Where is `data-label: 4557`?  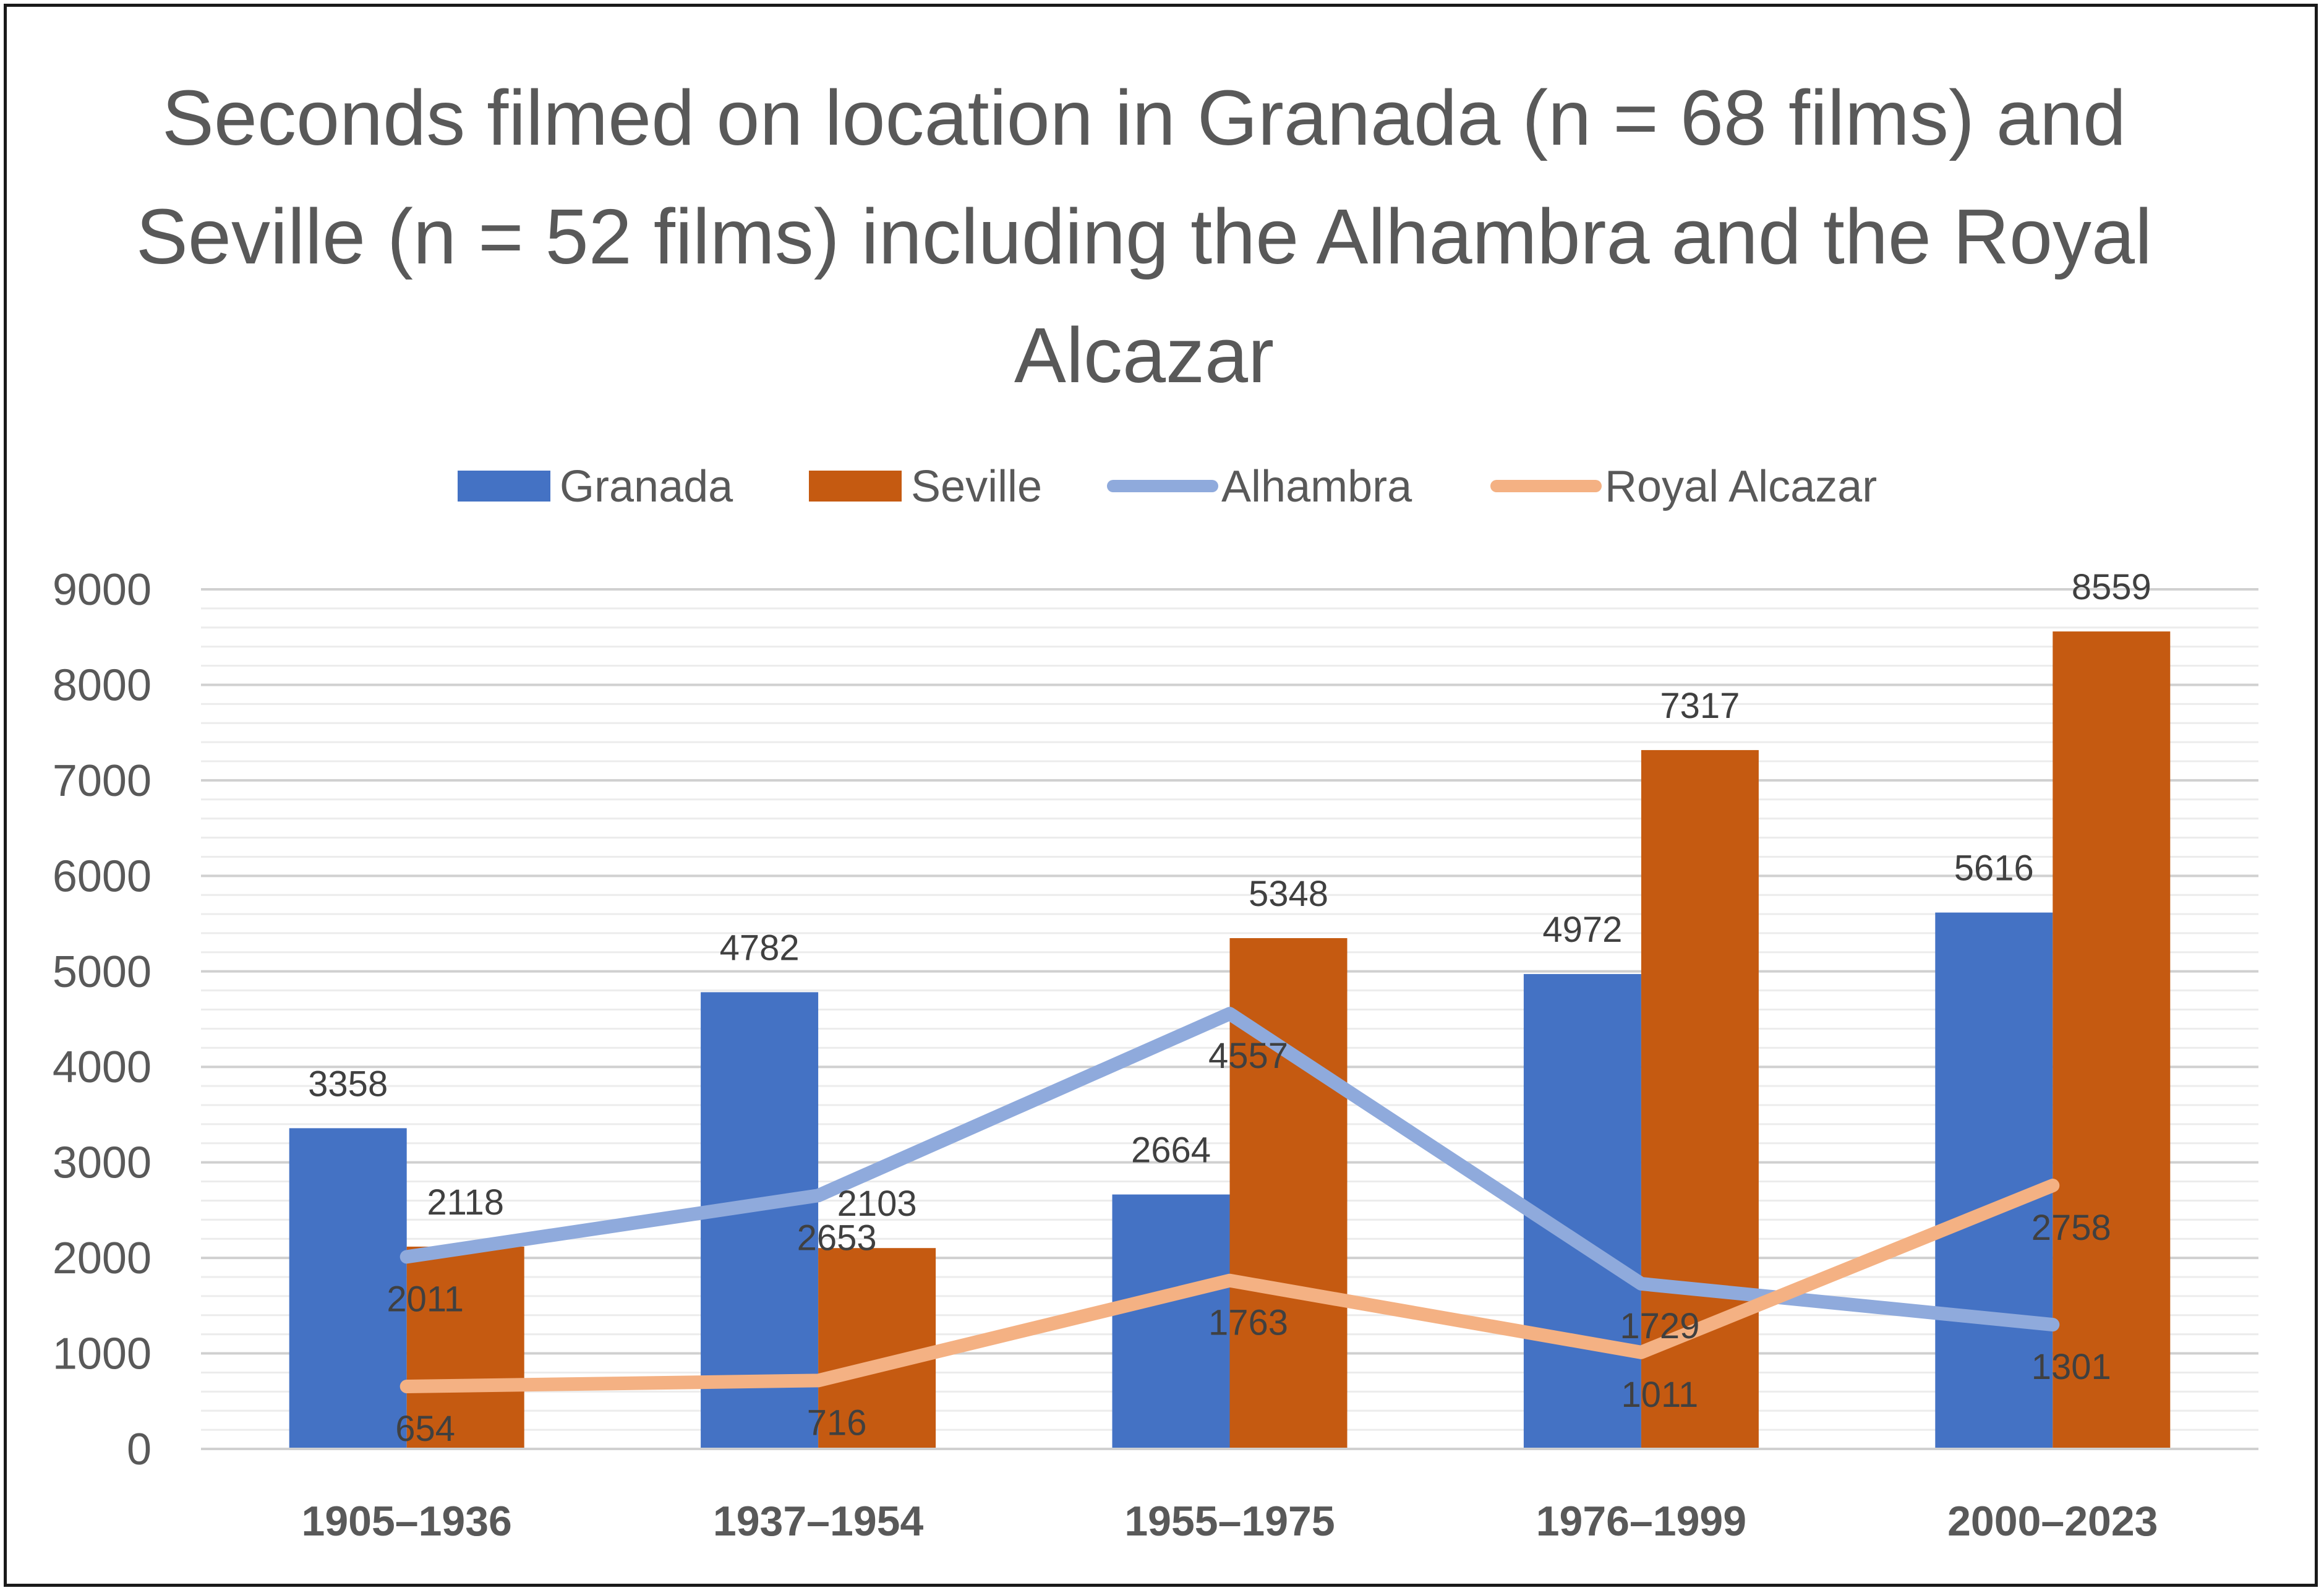
data-label: 4557 is located at coordinates (1248, 1056).